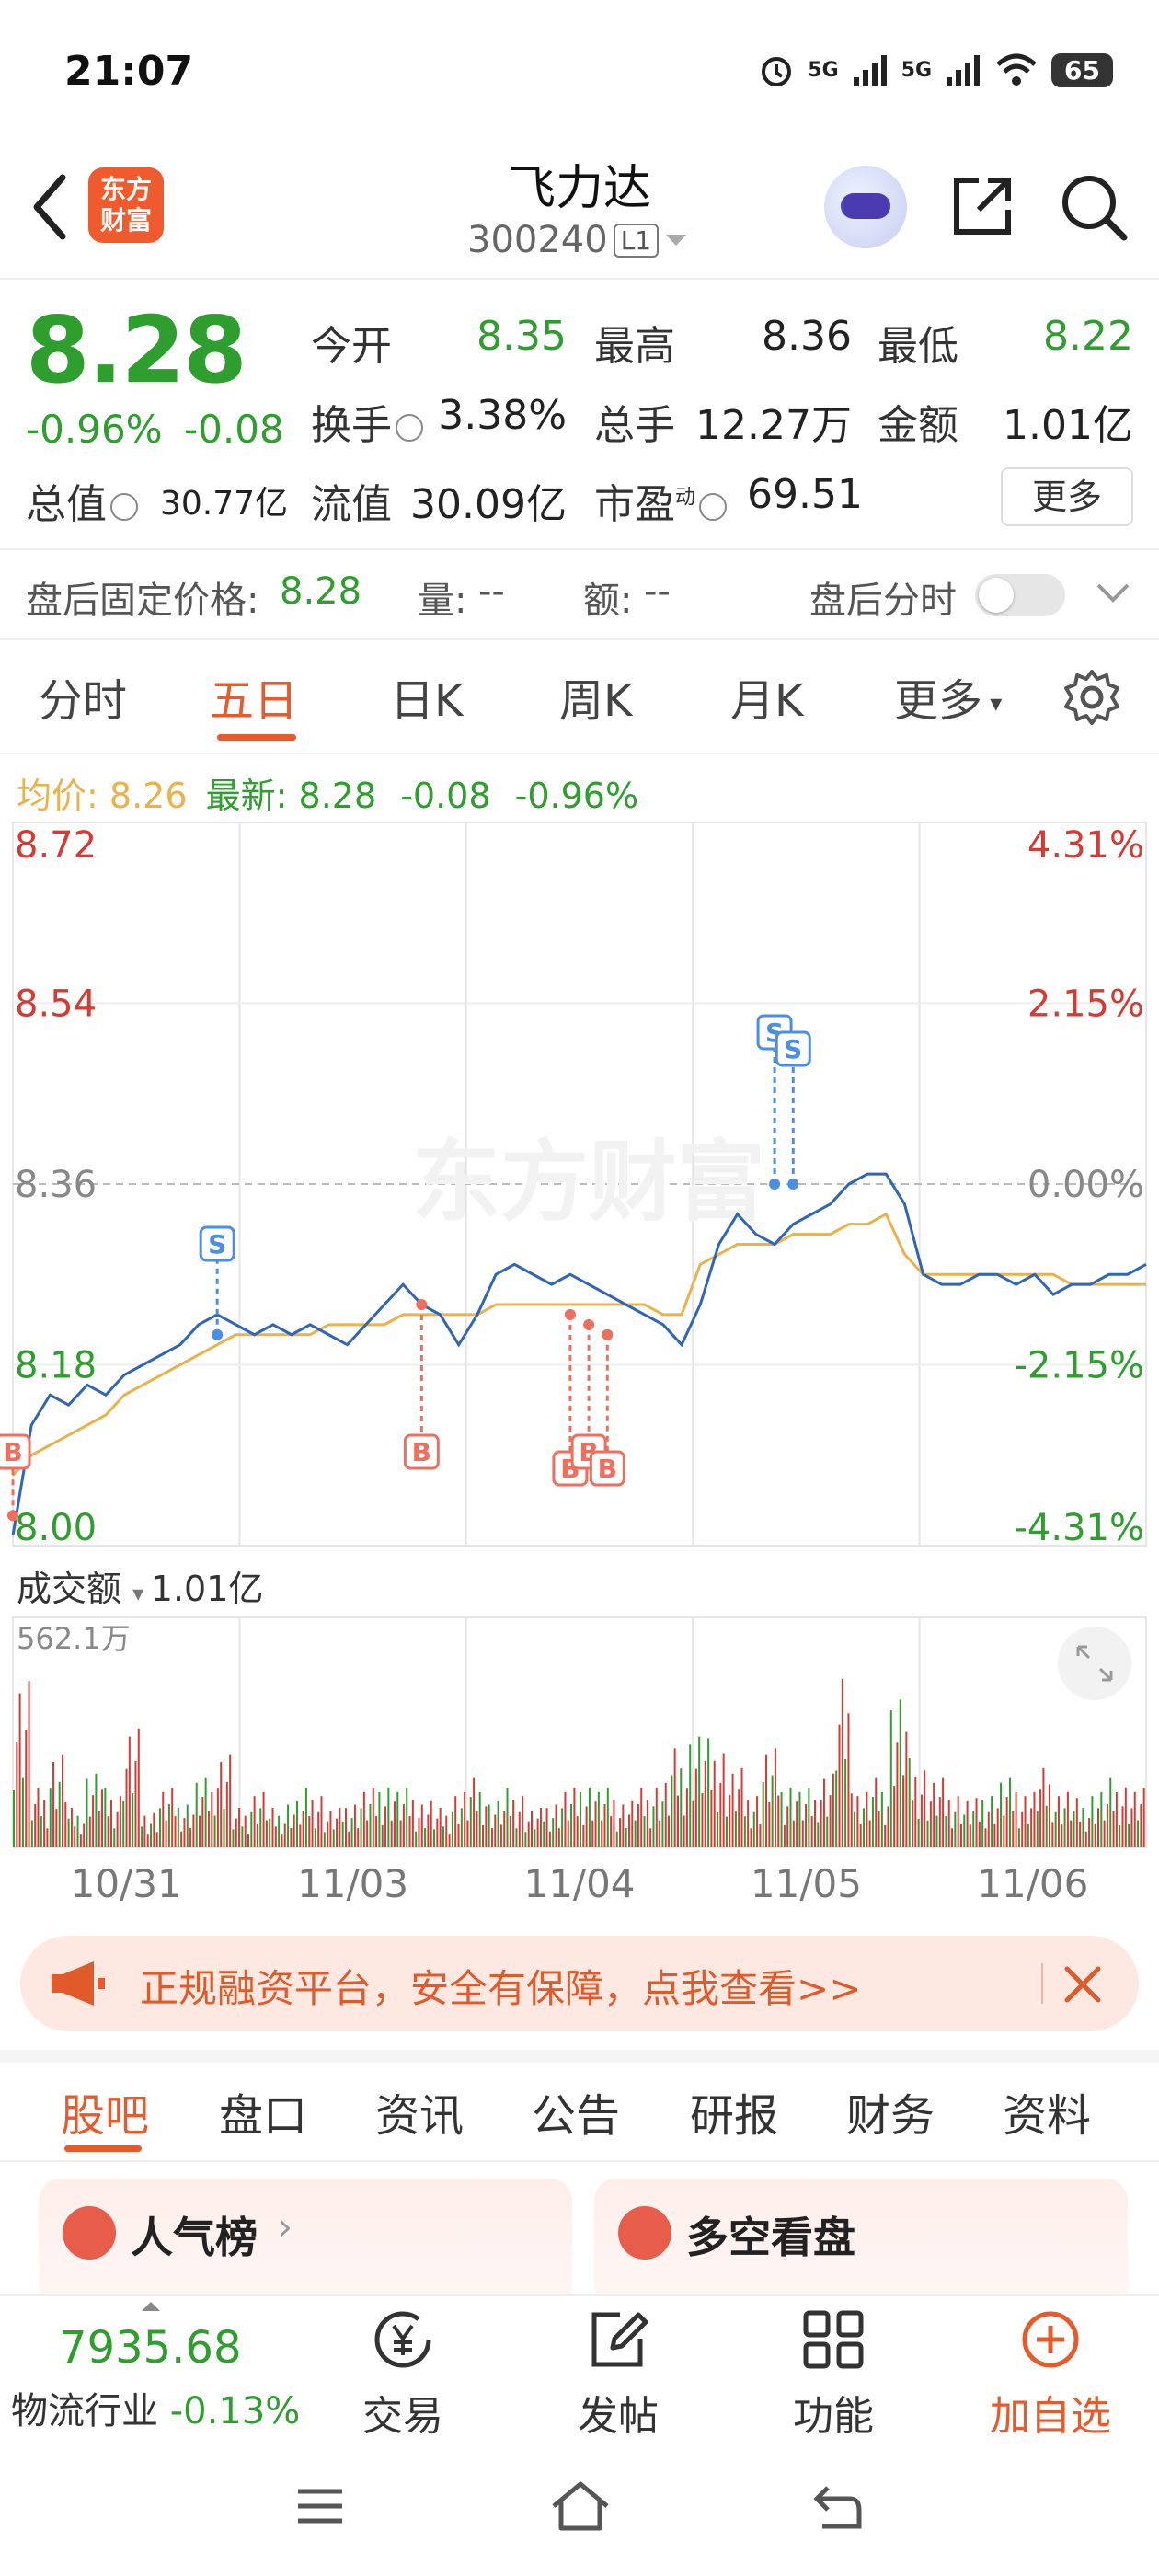 The height and width of the screenshot is (2576, 1159). Describe the element at coordinates (1016, 69) in the screenshot. I see `wifi-icon` at that location.